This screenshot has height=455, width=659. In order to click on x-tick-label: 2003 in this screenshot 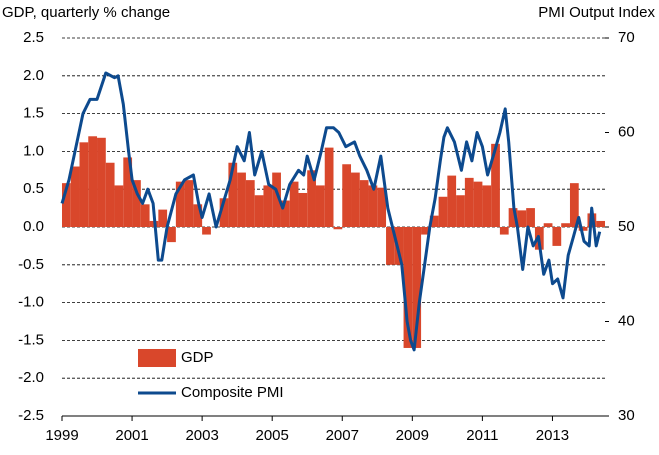, I will do `click(201, 435)`.